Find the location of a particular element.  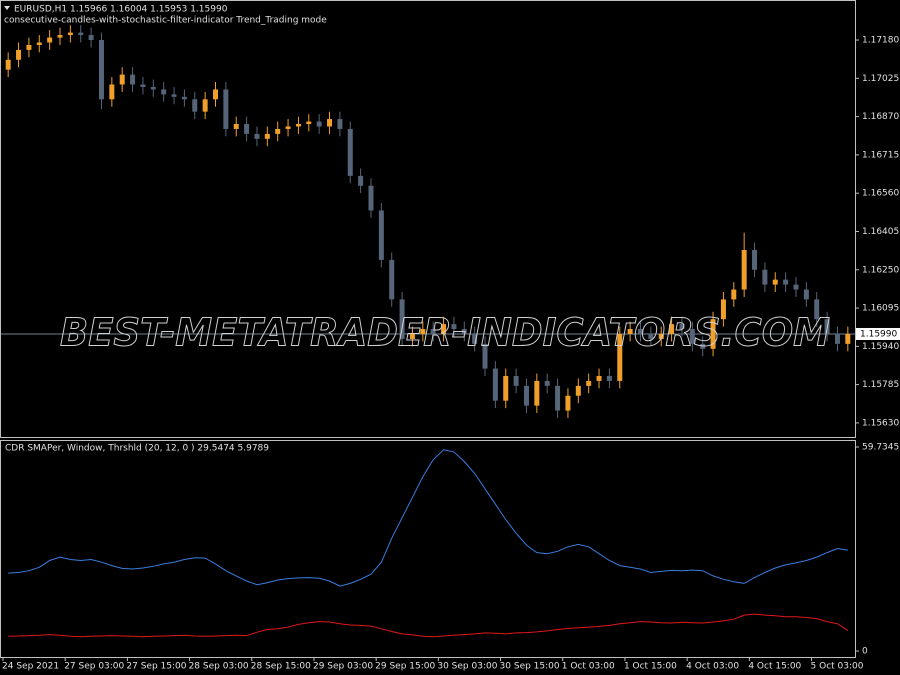

x-tick-label: 27 Sep 15:00 is located at coordinates (156, 667).